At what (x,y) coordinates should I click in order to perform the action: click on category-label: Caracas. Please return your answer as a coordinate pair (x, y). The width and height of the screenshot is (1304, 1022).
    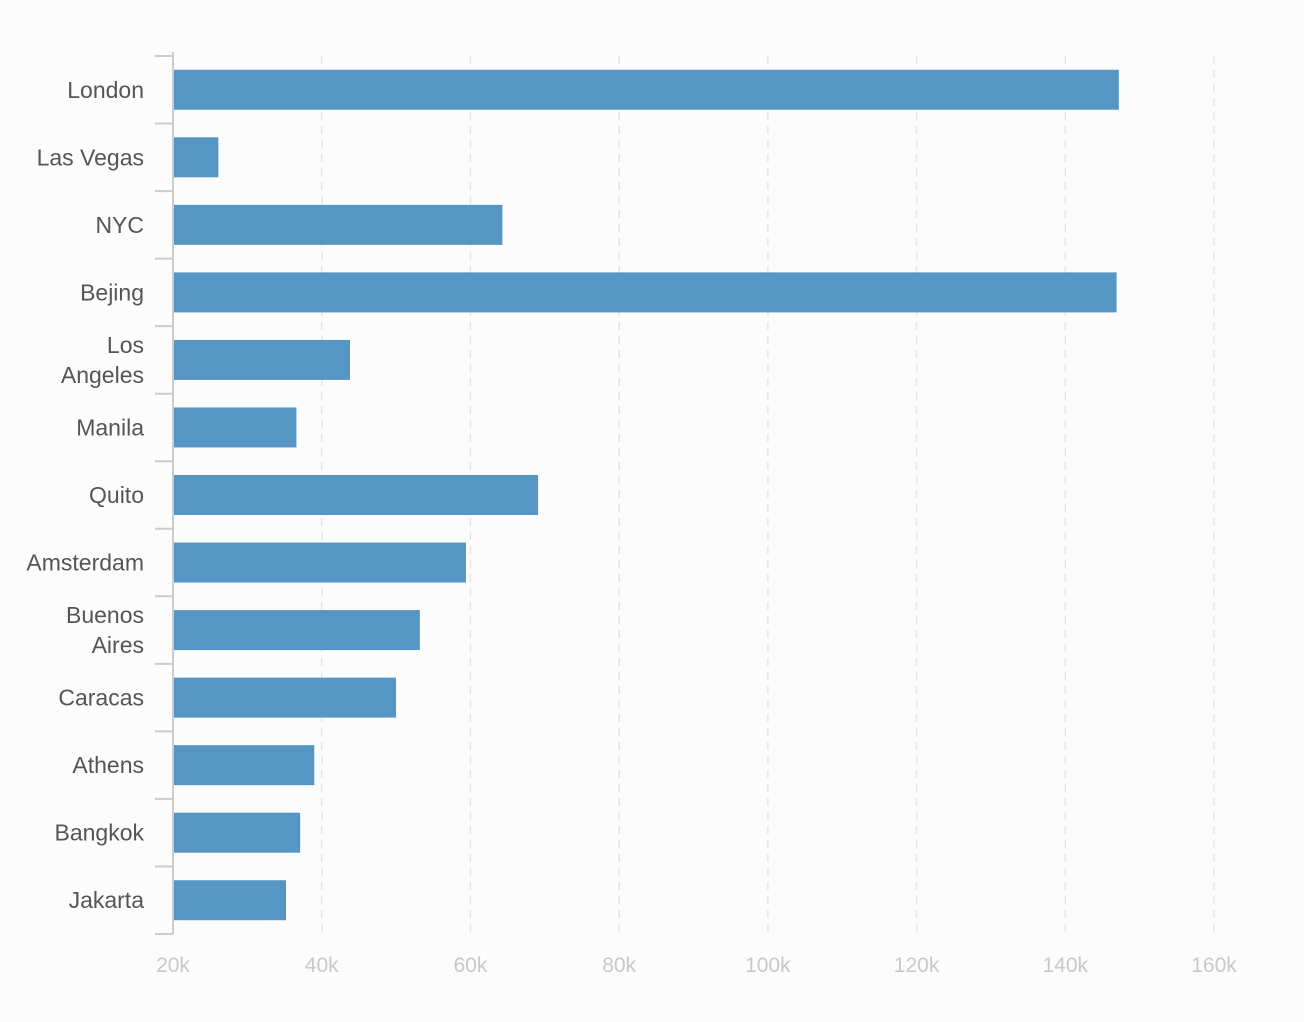
    Looking at the image, I should click on (101, 698).